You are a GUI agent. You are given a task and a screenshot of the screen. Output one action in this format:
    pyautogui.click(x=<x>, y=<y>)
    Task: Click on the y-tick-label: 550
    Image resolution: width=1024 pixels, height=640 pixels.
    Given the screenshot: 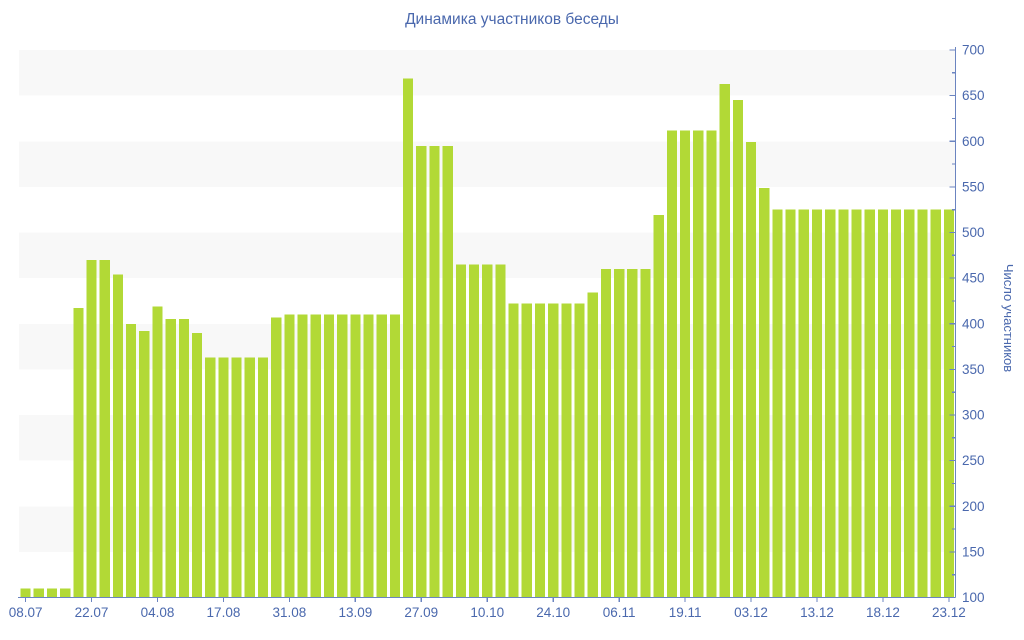 What is the action you would take?
    pyautogui.click(x=973, y=186)
    